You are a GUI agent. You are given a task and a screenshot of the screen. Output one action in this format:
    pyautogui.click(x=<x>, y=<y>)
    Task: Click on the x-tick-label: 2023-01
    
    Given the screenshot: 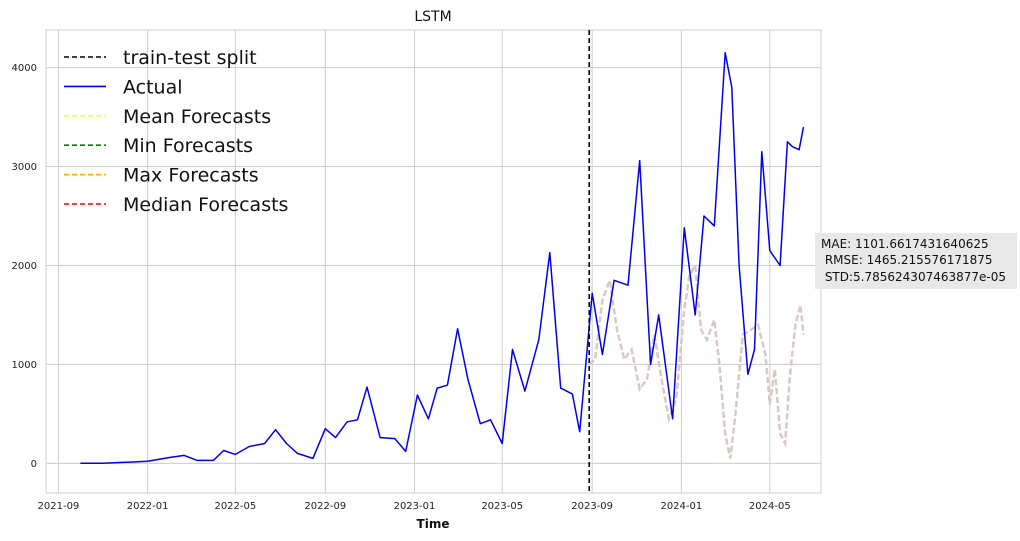 What is the action you would take?
    pyautogui.click(x=415, y=506)
    